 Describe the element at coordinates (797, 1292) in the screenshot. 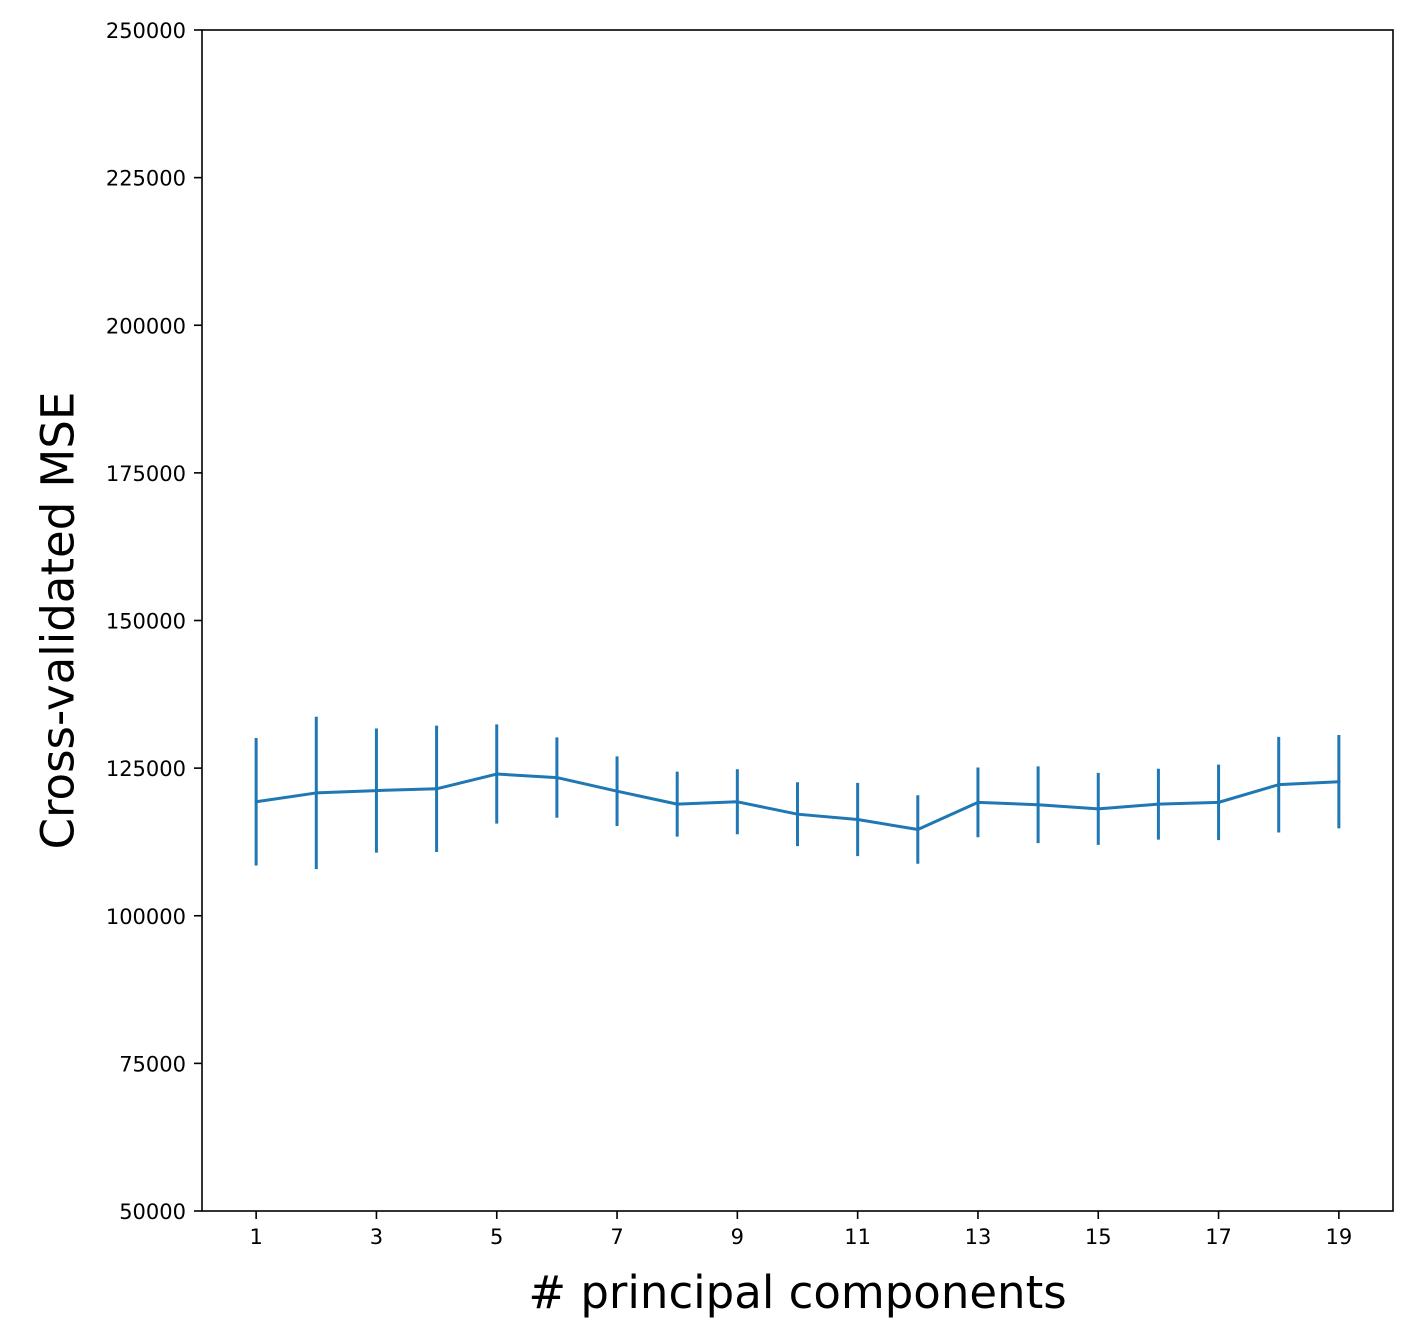

I see `x-axis-label: # principal components` at that location.